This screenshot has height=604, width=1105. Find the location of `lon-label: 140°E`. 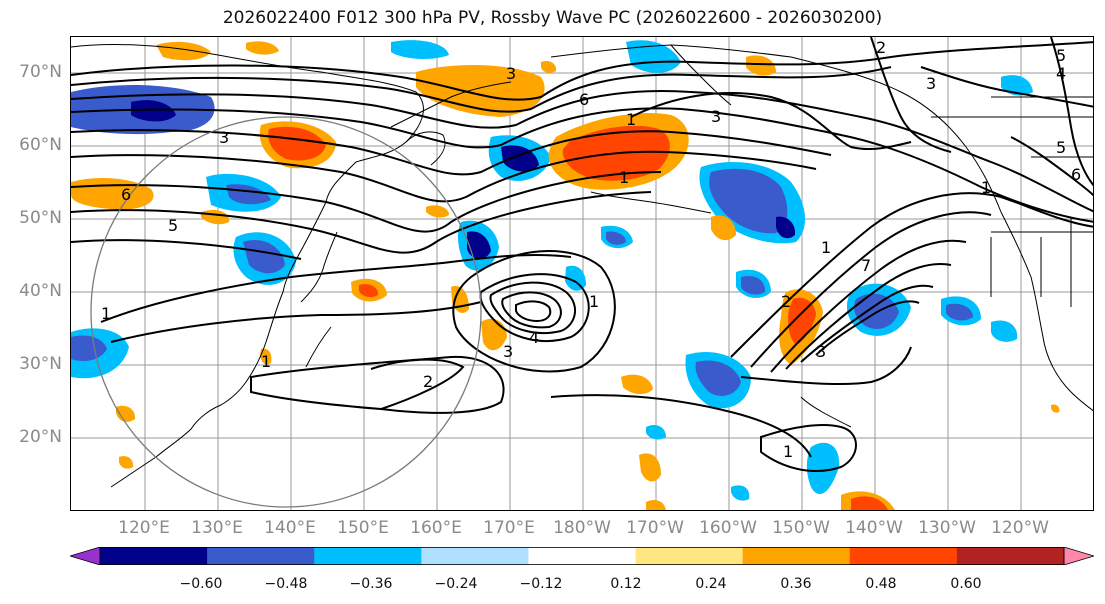

lon-label: 140°E is located at coordinates (290, 528).